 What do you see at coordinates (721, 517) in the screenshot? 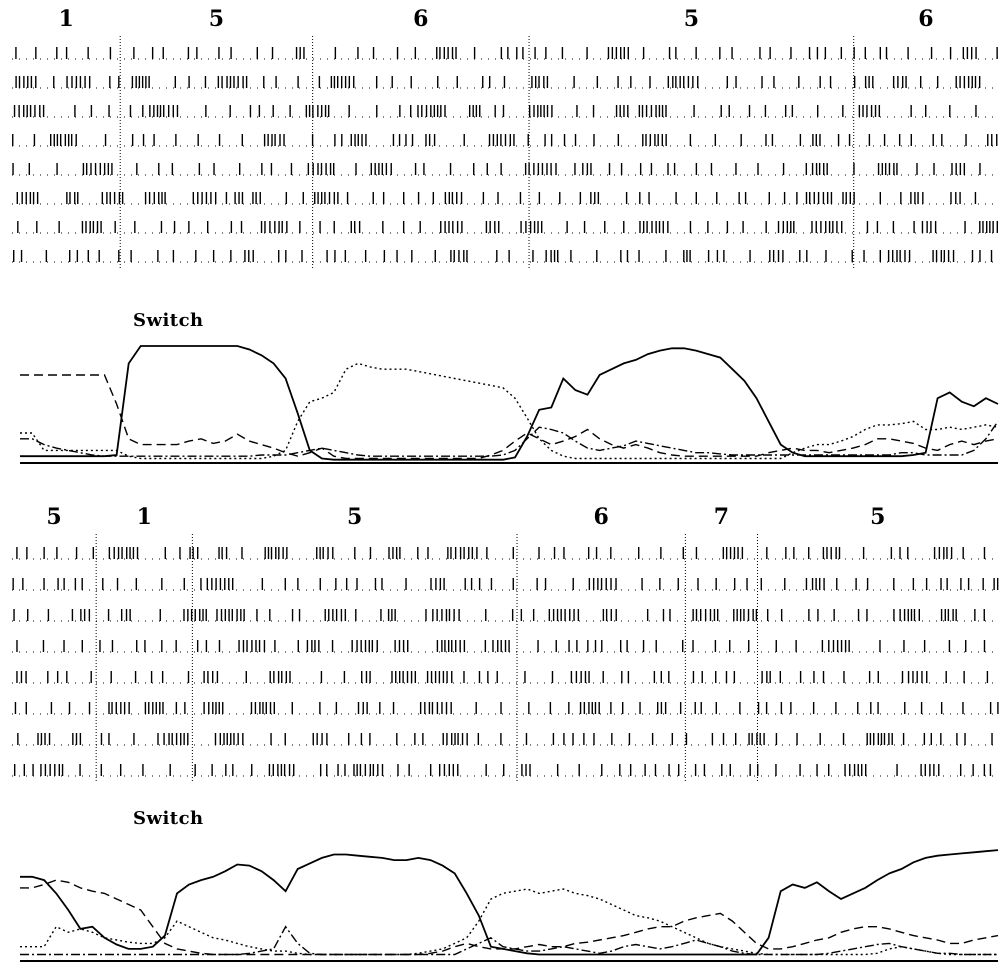
I see `segment-label: 7` at bounding box center [721, 517].